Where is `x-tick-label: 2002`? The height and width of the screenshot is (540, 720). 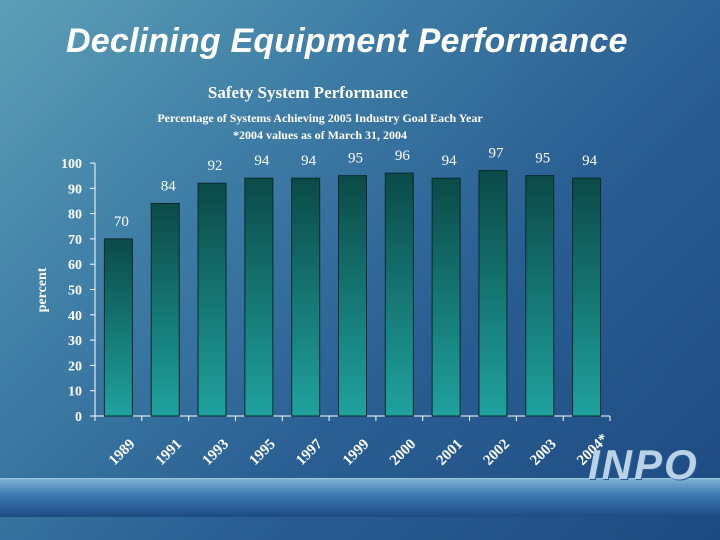
x-tick-label: 2002 is located at coordinates (496, 452).